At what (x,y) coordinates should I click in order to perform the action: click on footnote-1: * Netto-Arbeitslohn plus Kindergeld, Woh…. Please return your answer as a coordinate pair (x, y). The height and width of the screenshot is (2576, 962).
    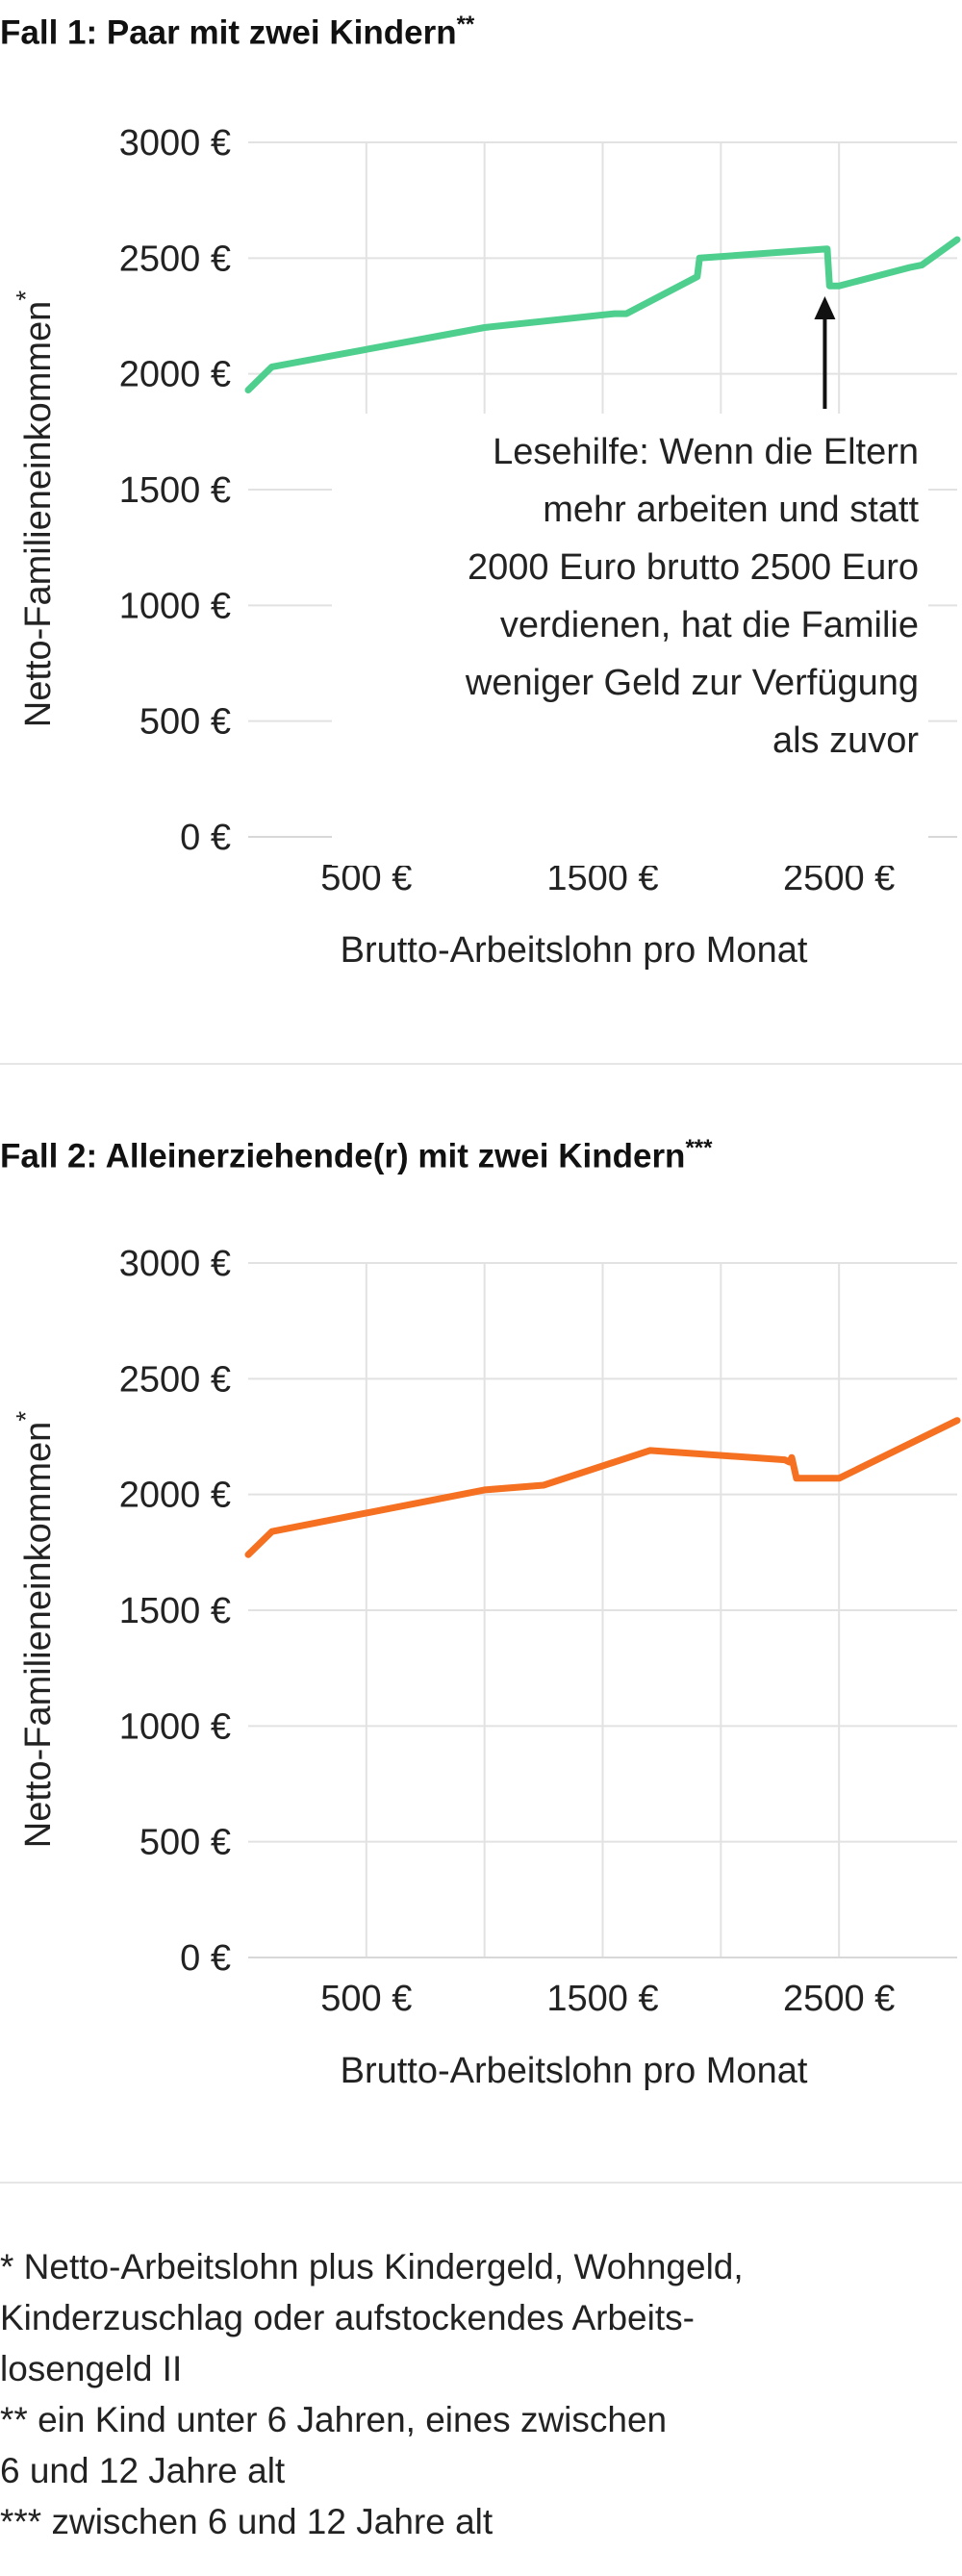
    Looking at the image, I should click on (372, 2317).